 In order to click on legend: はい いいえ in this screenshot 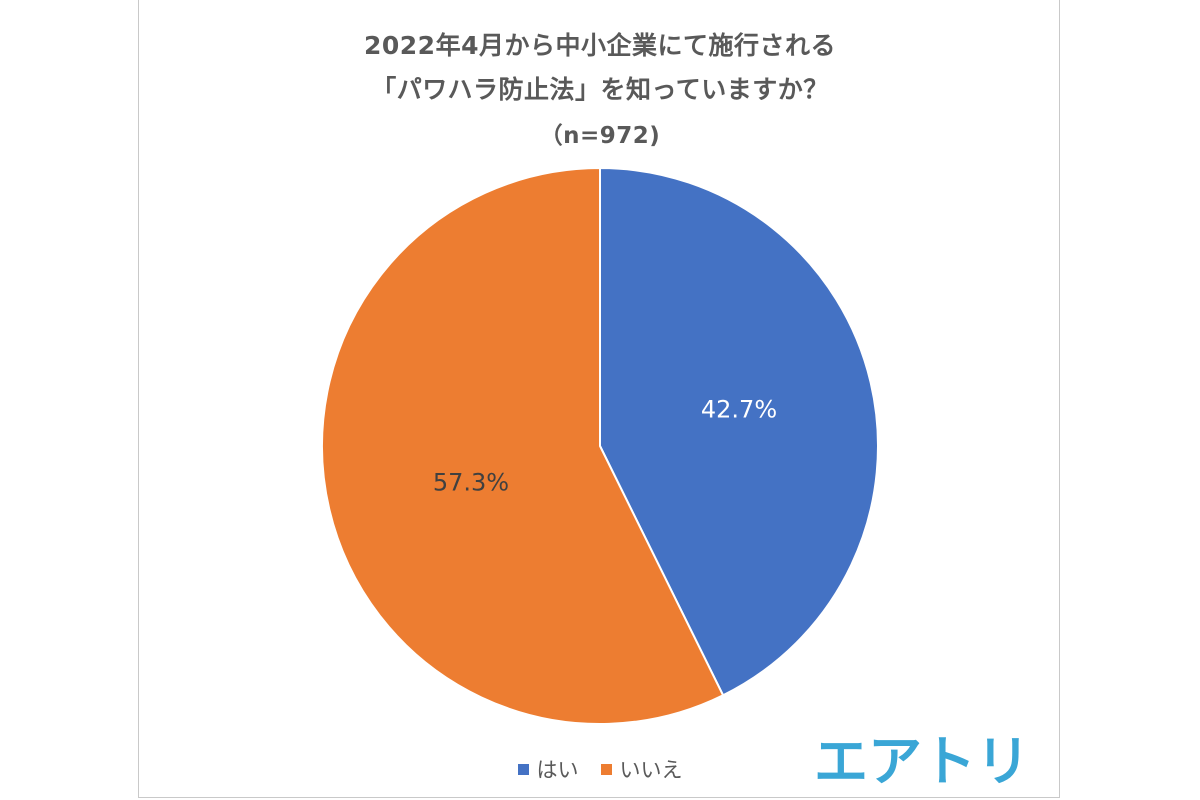, I will do `click(600, 769)`.